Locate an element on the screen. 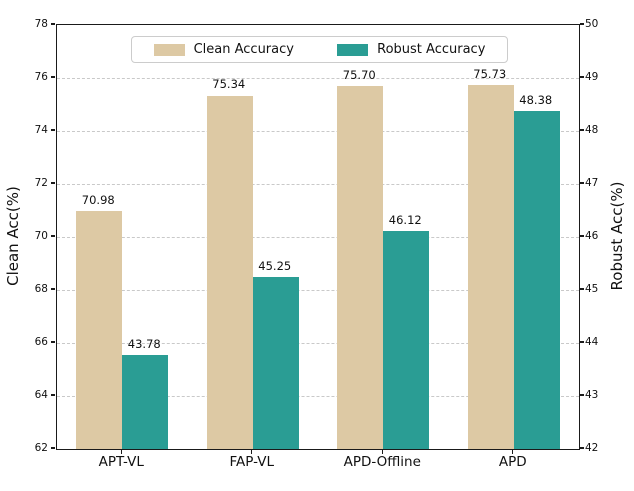 This screenshot has height=491, width=634. right-tick-label: 42 is located at coordinates (592, 448).